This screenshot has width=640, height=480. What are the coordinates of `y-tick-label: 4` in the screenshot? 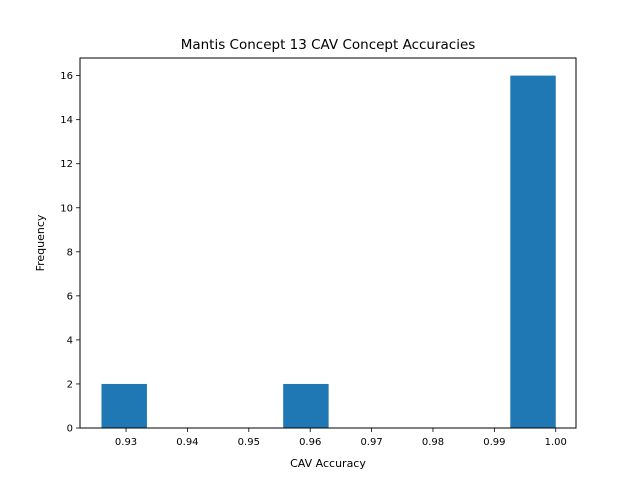 It's located at (70, 340).